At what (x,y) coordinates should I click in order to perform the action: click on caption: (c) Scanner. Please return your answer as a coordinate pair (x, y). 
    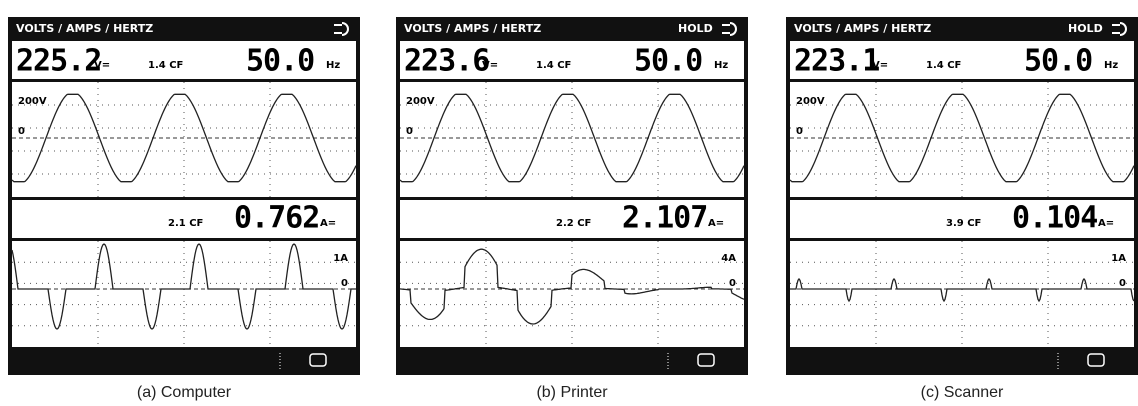
    Looking at the image, I should click on (962, 392).